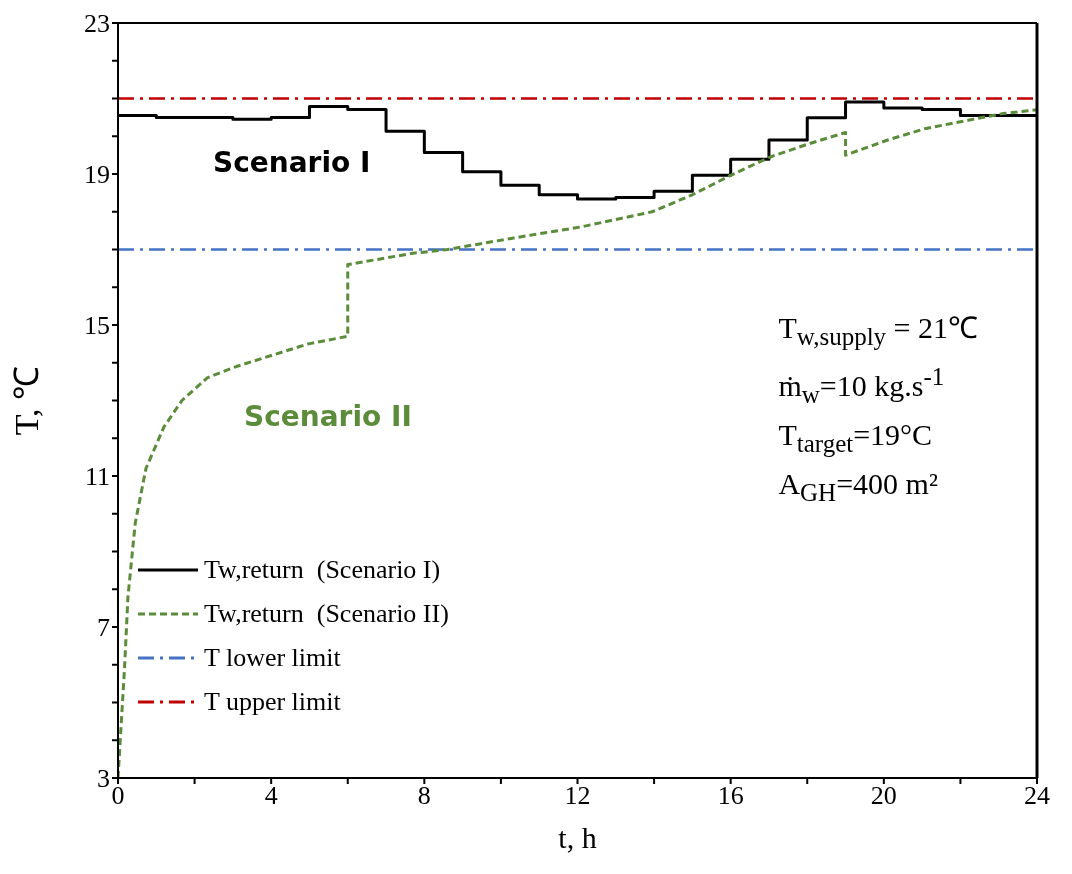 Image resolution: width=1072 pixels, height=874 pixels. Describe the element at coordinates (103, 779) in the screenshot. I see `y-tick-label: 3` at that location.